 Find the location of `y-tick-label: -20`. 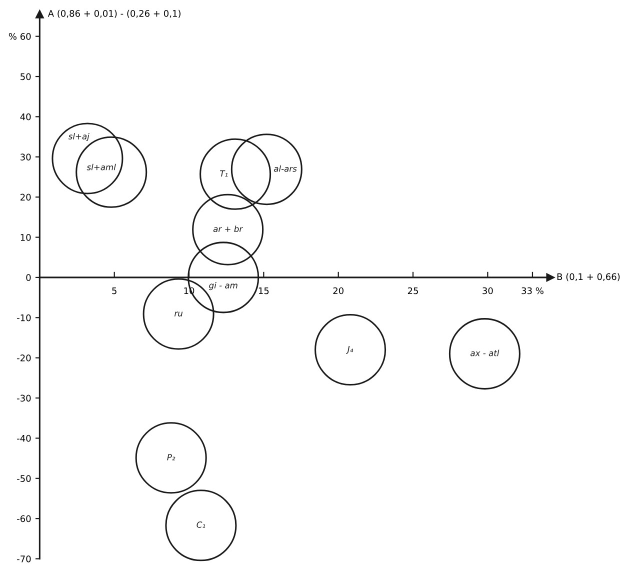

y-tick-label: -20 is located at coordinates (24, 358).